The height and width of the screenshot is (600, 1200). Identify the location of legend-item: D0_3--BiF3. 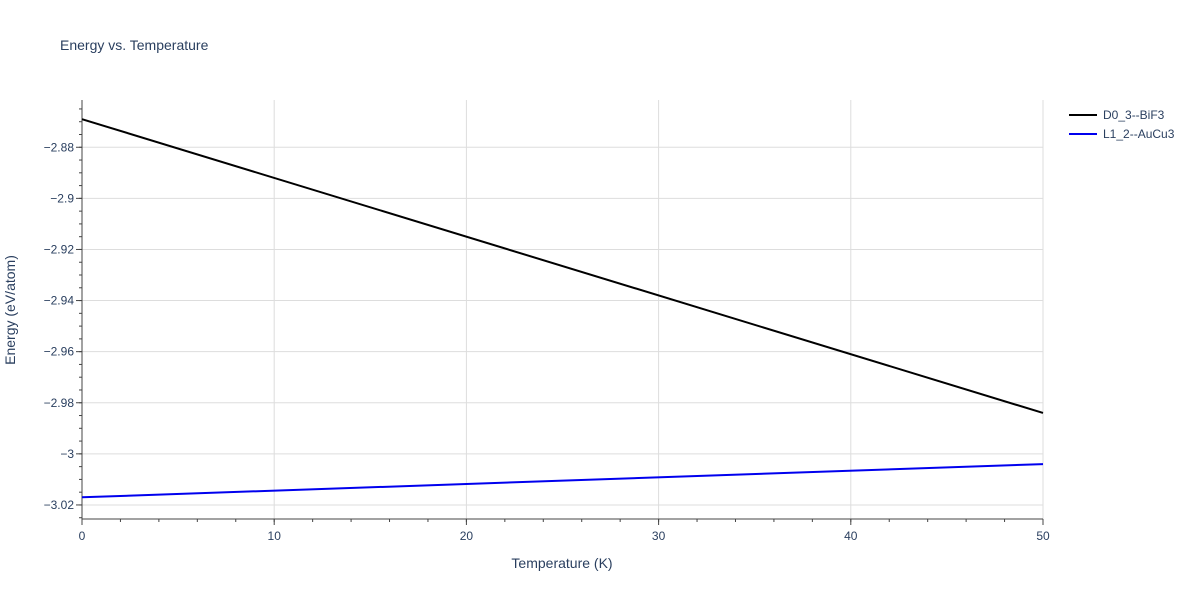
(1117, 115).